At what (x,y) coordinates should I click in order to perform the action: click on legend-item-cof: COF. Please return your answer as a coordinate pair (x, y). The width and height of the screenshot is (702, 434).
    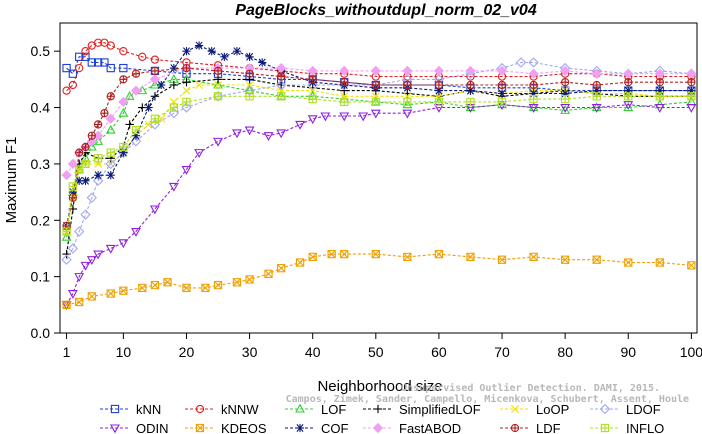
    Looking at the image, I should click on (317, 427).